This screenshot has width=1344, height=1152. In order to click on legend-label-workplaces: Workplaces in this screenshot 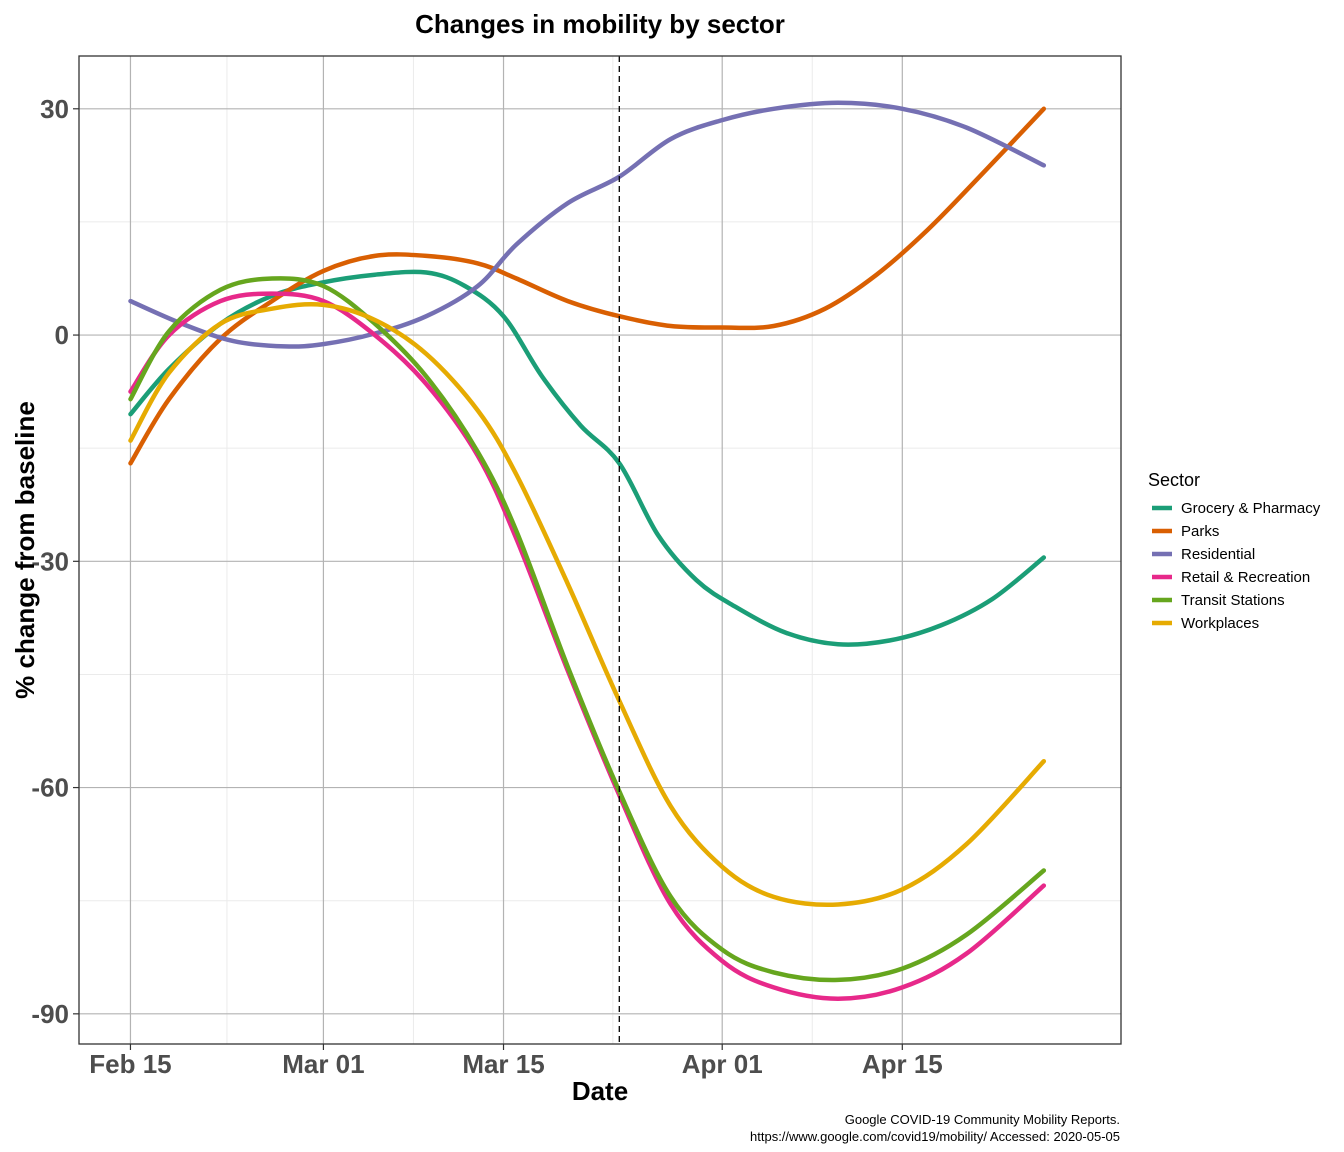, I will do `click(1220, 623)`.